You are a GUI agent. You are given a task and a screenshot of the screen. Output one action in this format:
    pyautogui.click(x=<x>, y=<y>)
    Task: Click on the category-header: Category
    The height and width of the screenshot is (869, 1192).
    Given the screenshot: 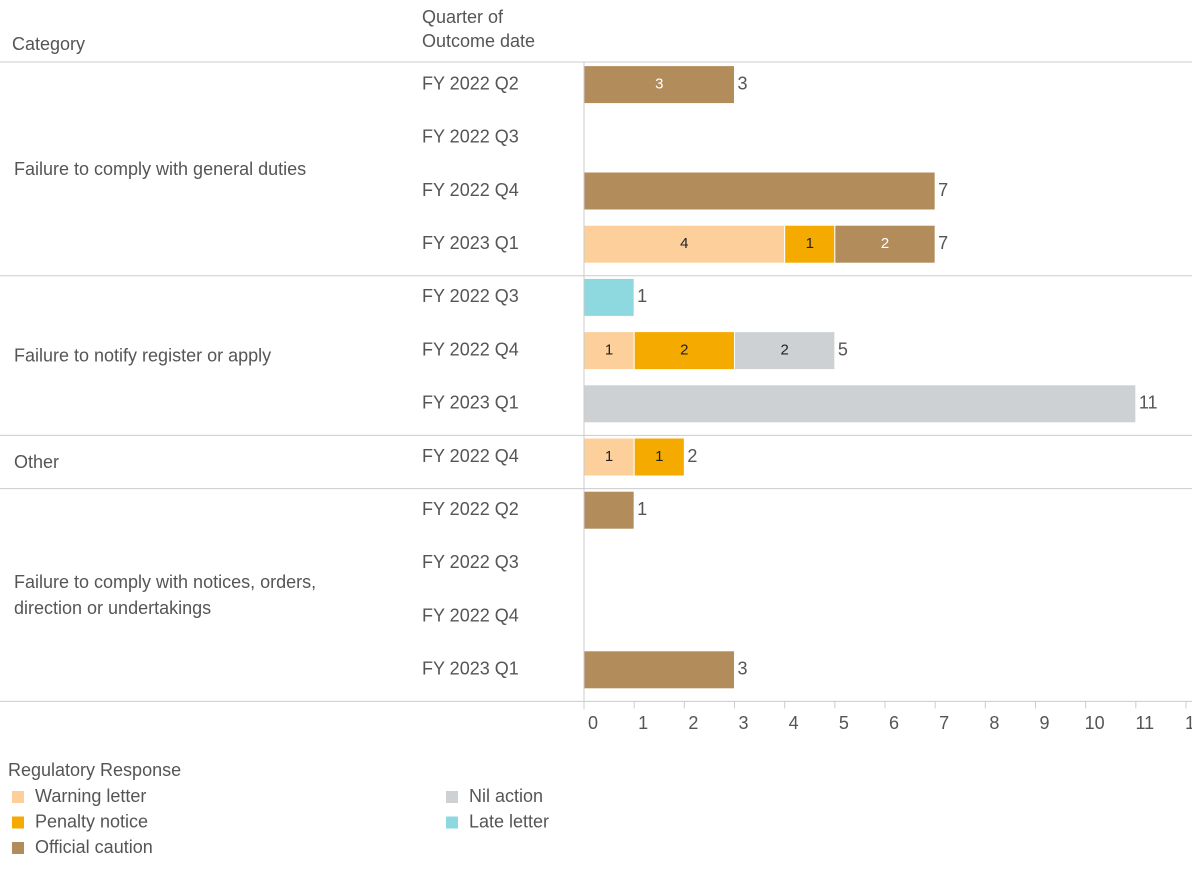 What is the action you would take?
    pyautogui.click(x=48, y=44)
    